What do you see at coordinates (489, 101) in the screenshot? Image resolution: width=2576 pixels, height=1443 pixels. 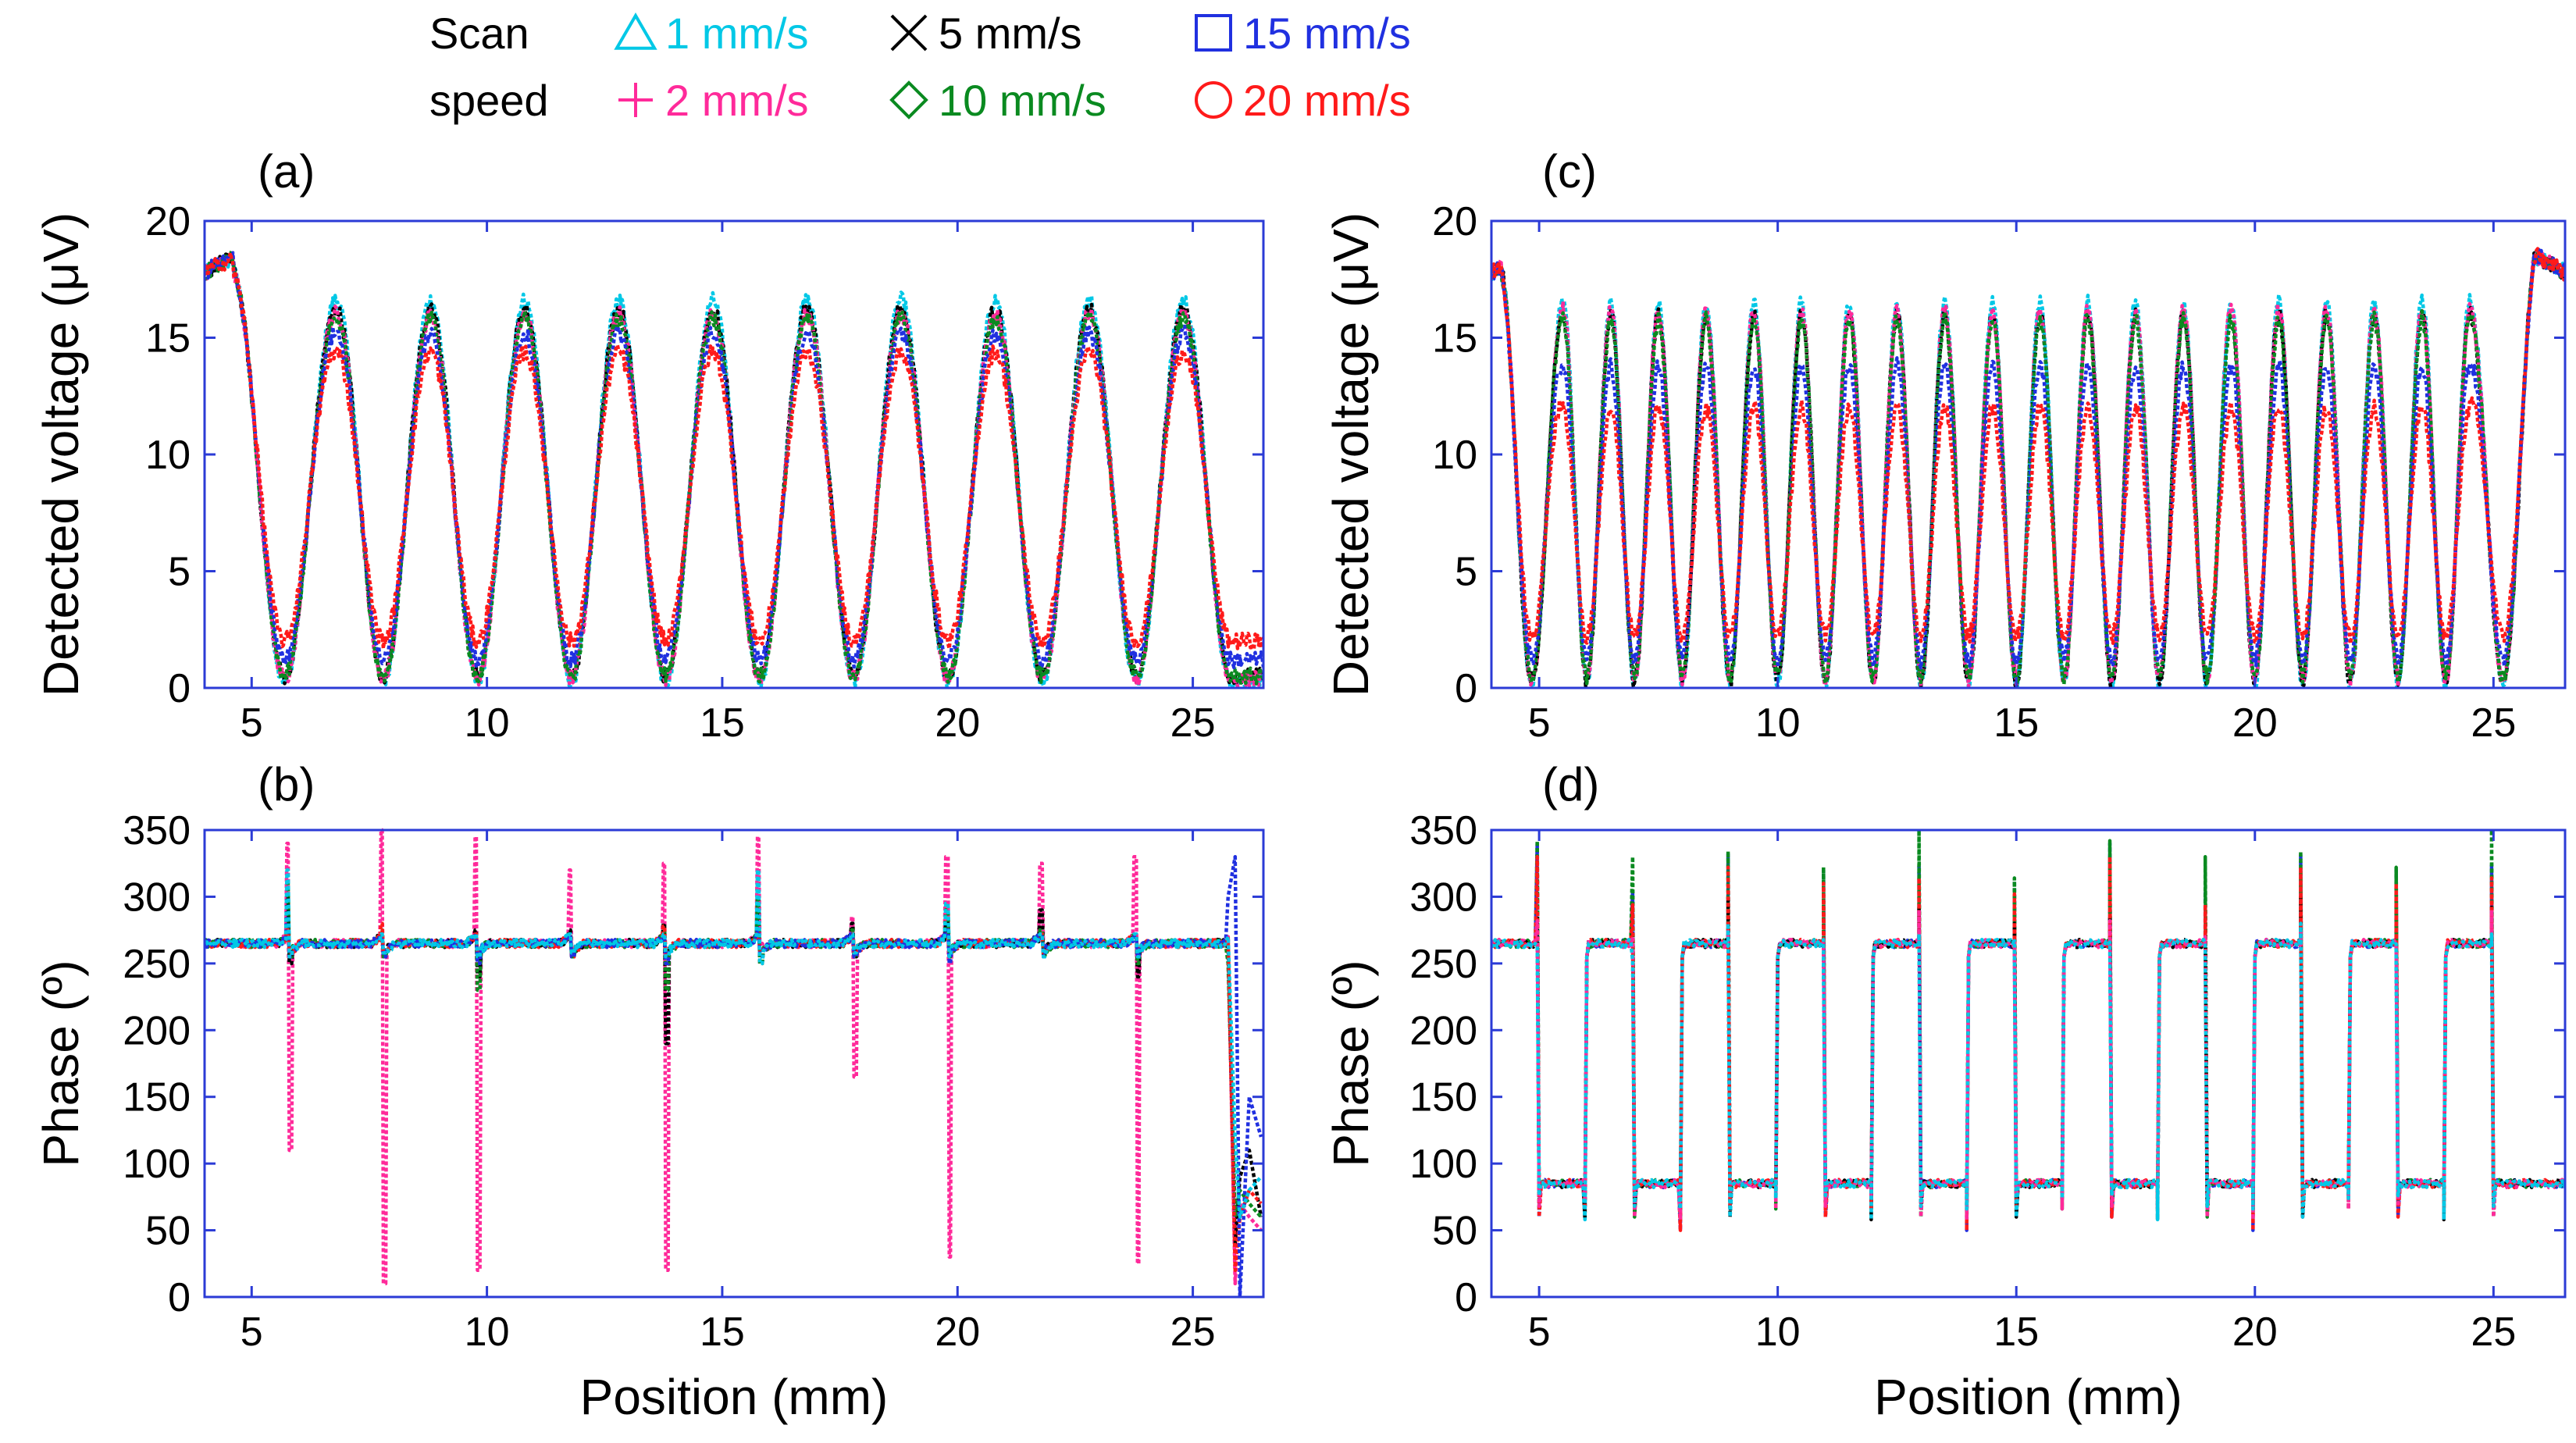 I see `legend-title-line2: speed` at bounding box center [489, 101].